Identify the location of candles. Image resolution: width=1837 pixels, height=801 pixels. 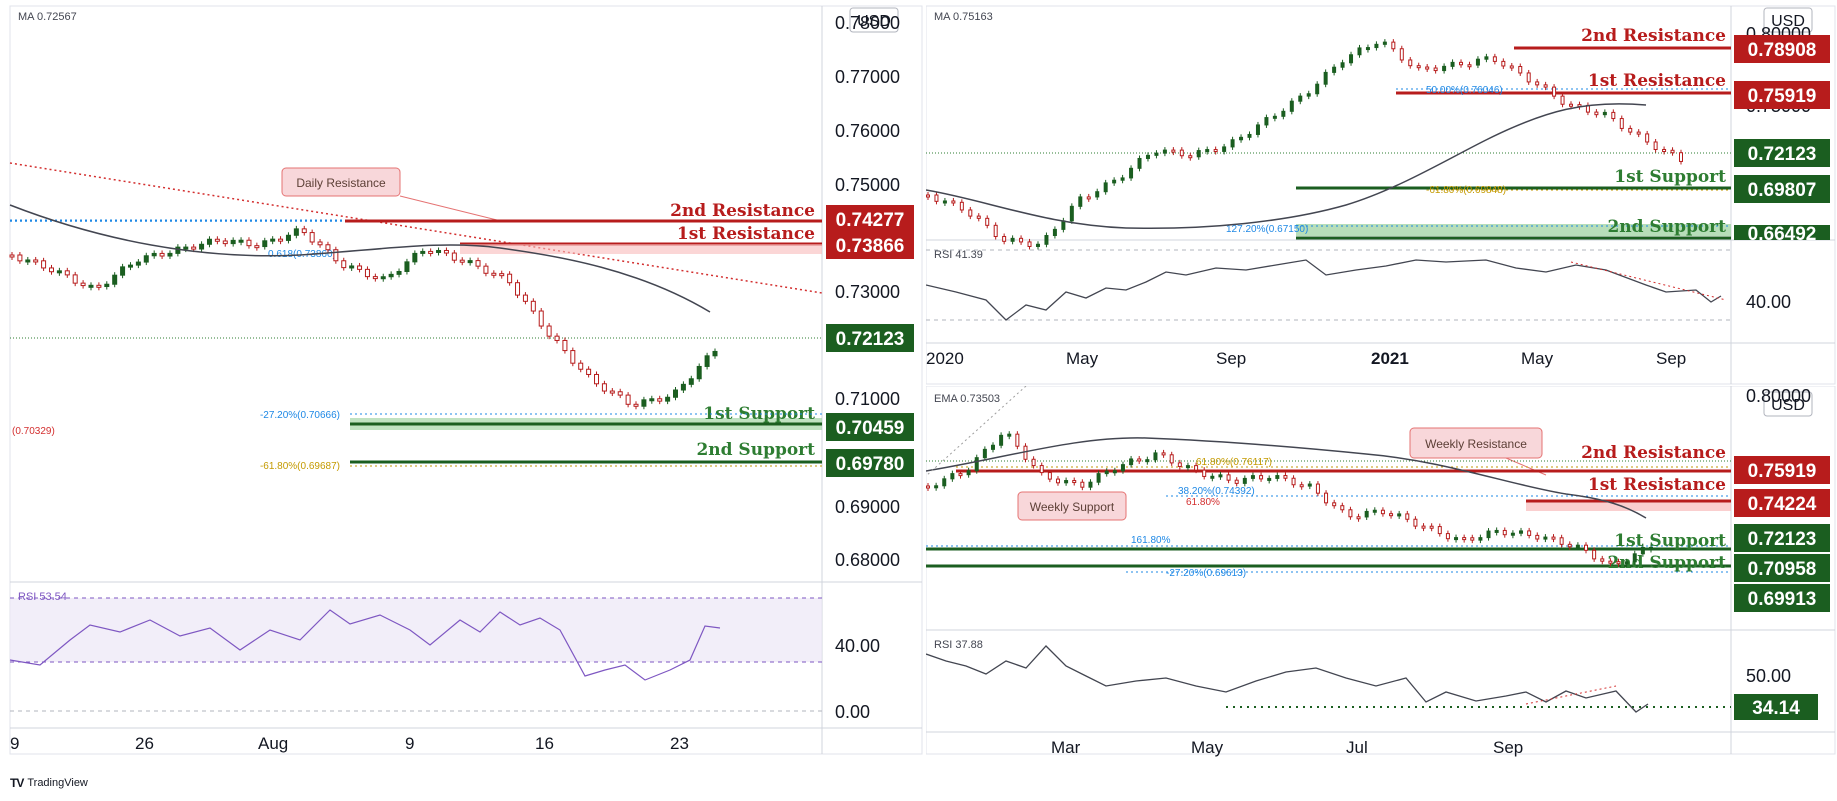
(363, 317).